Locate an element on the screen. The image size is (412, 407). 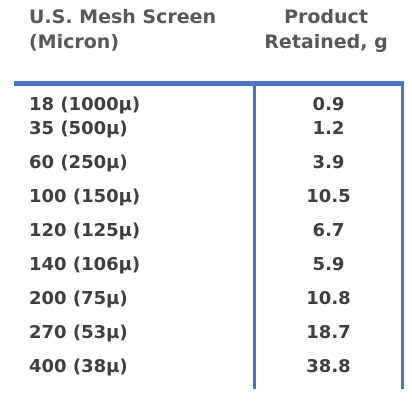
table-row: 140 (106µ) 5.9 is located at coordinates (206, 264).